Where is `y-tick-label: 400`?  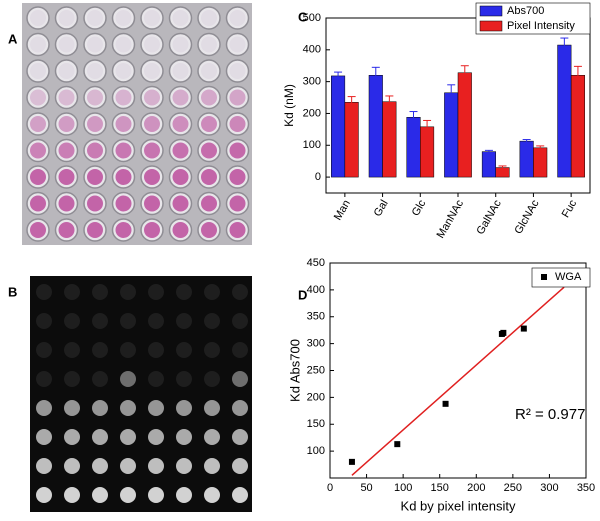
y-tick-label: 400 is located at coordinates (316, 290).